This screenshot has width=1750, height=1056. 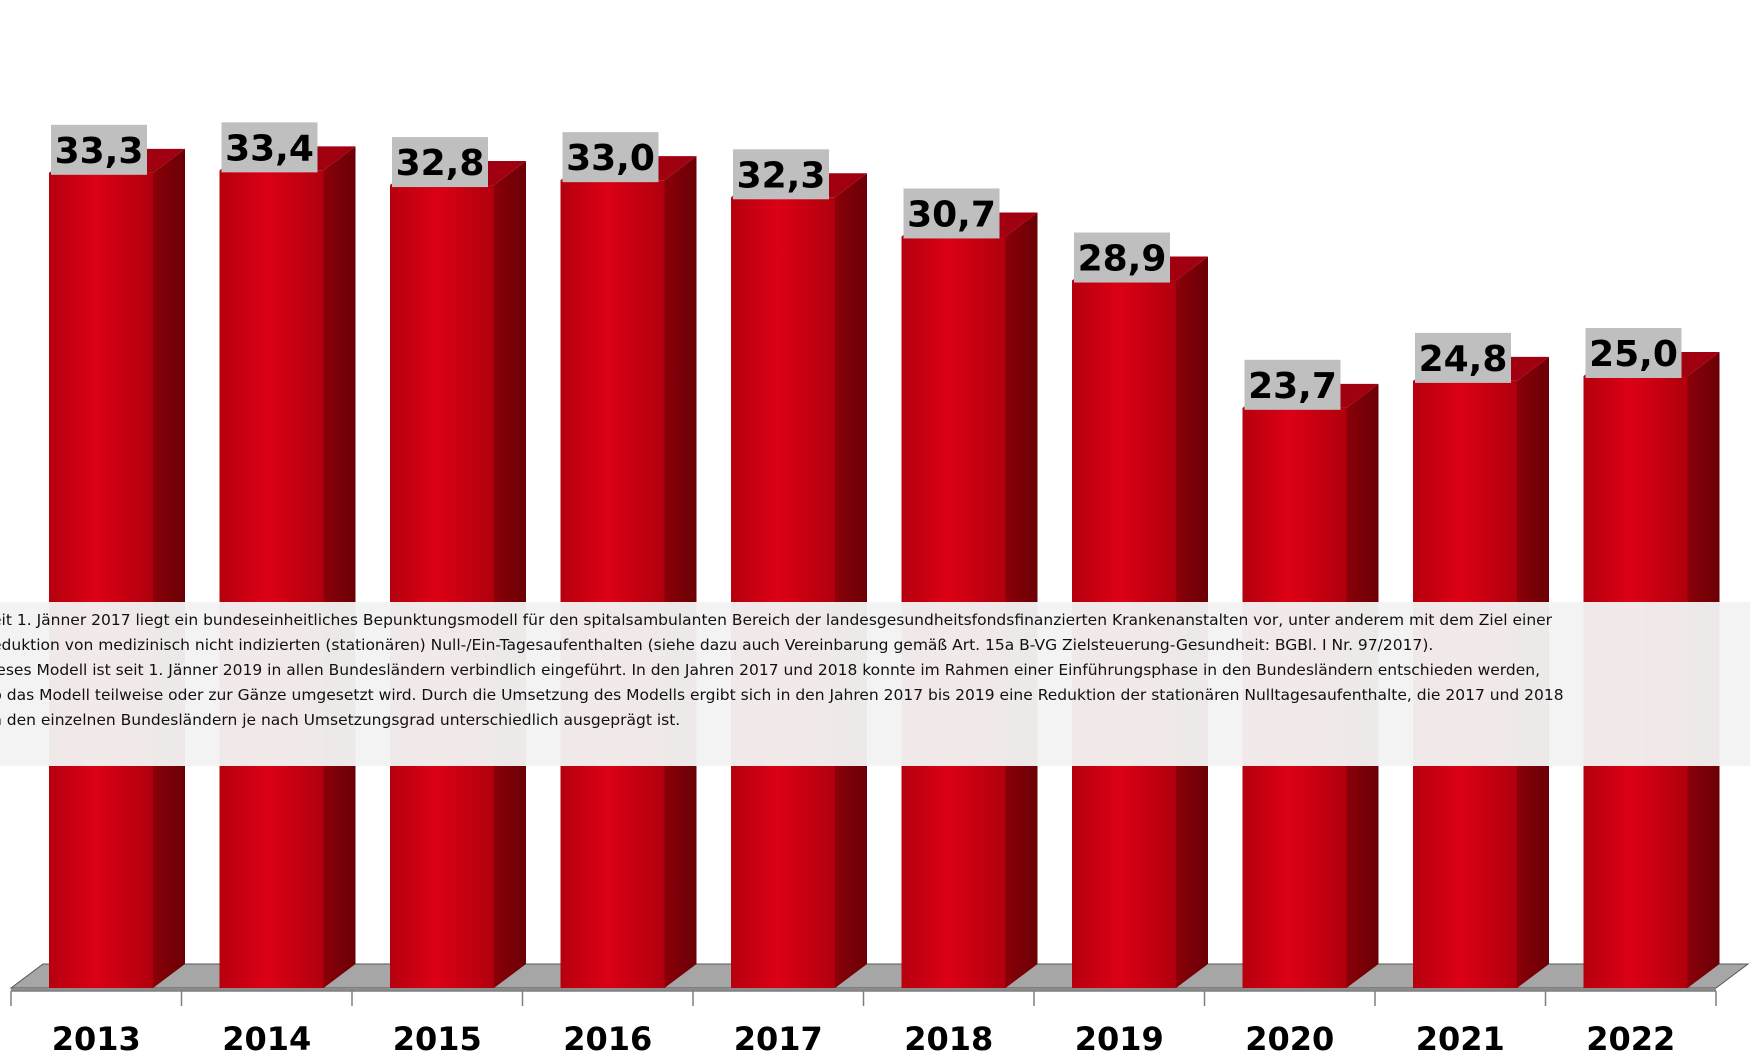 What do you see at coordinates (778, 1038) in the screenshot?
I see `x-tick-label: 2017` at bounding box center [778, 1038].